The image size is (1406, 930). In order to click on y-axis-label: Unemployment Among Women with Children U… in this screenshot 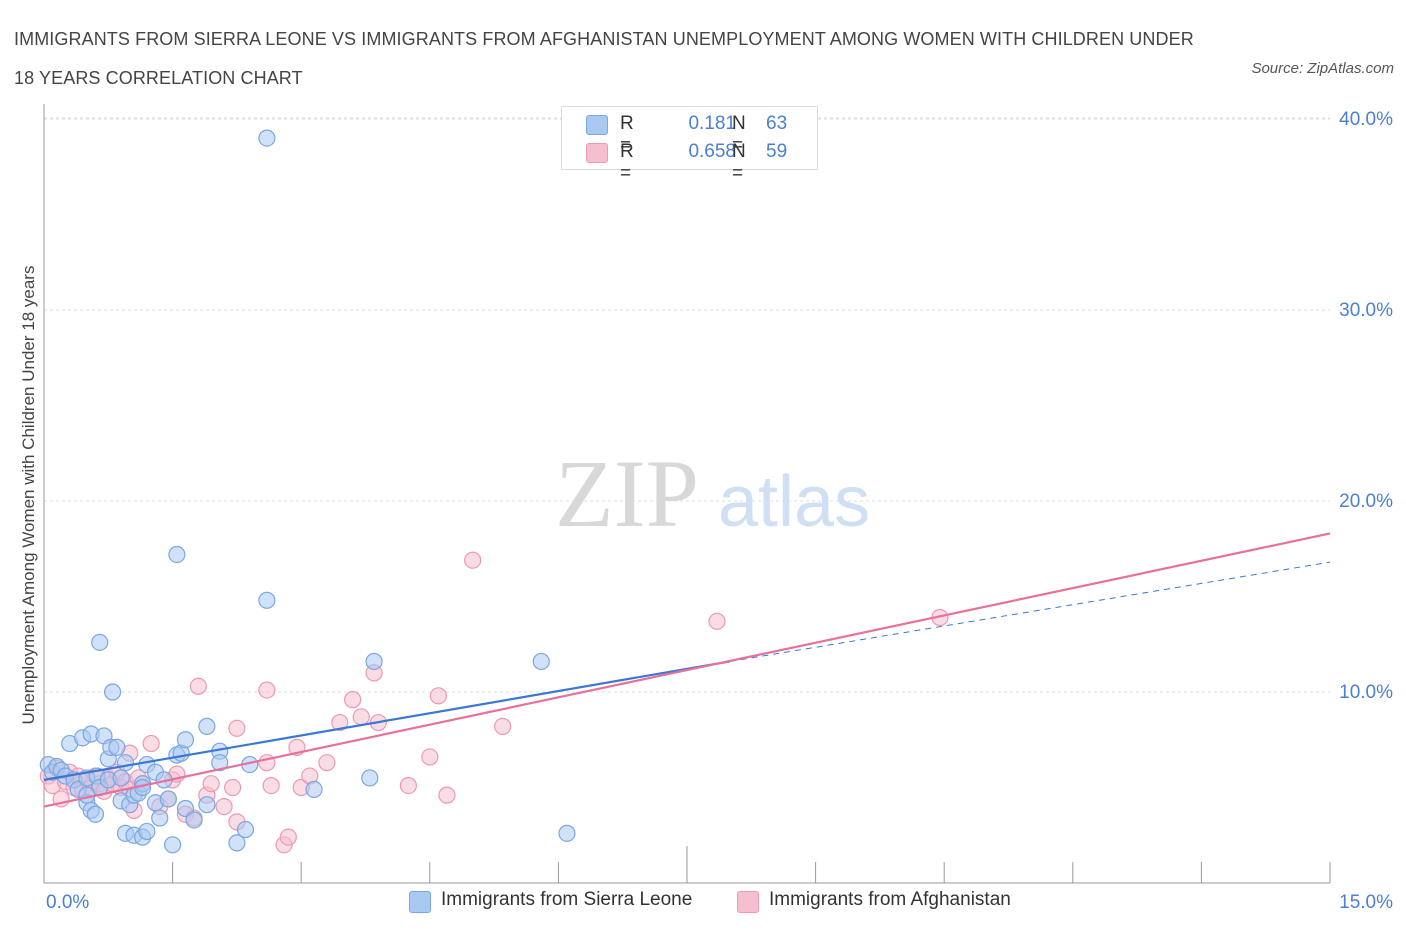, I will do `click(28, 495)`.